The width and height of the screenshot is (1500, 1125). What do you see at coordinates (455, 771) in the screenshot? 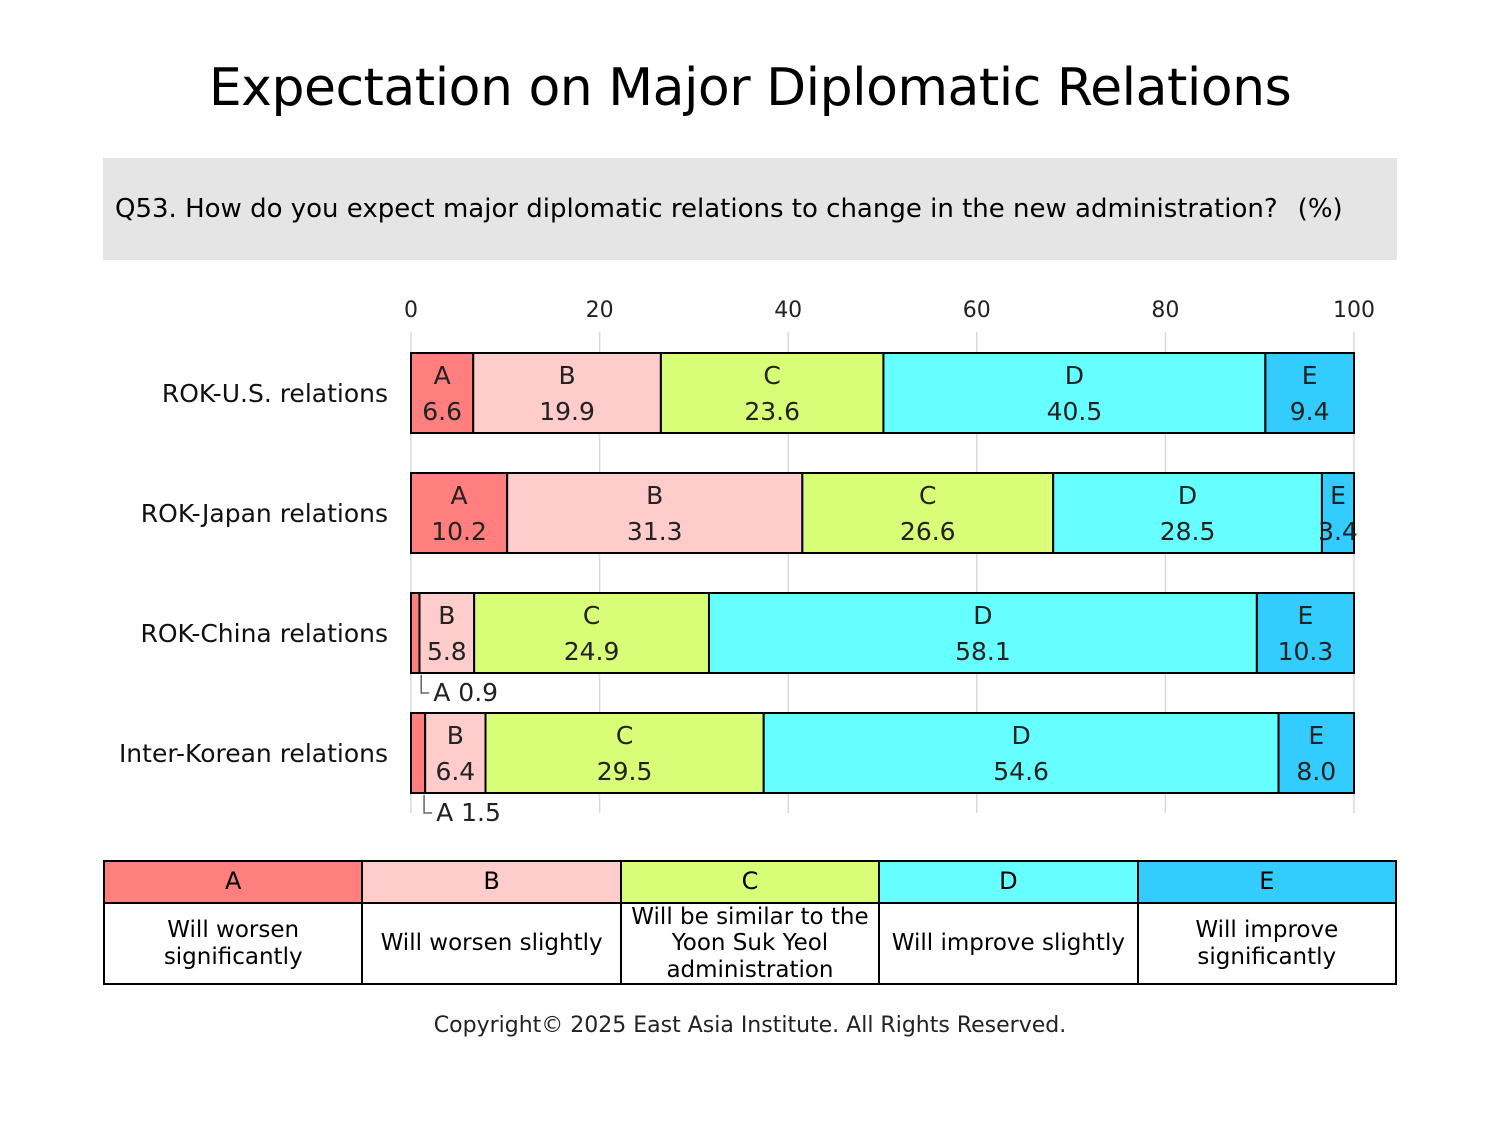
I see `segment-value-label: 6.4` at bounding box center [455, 771].